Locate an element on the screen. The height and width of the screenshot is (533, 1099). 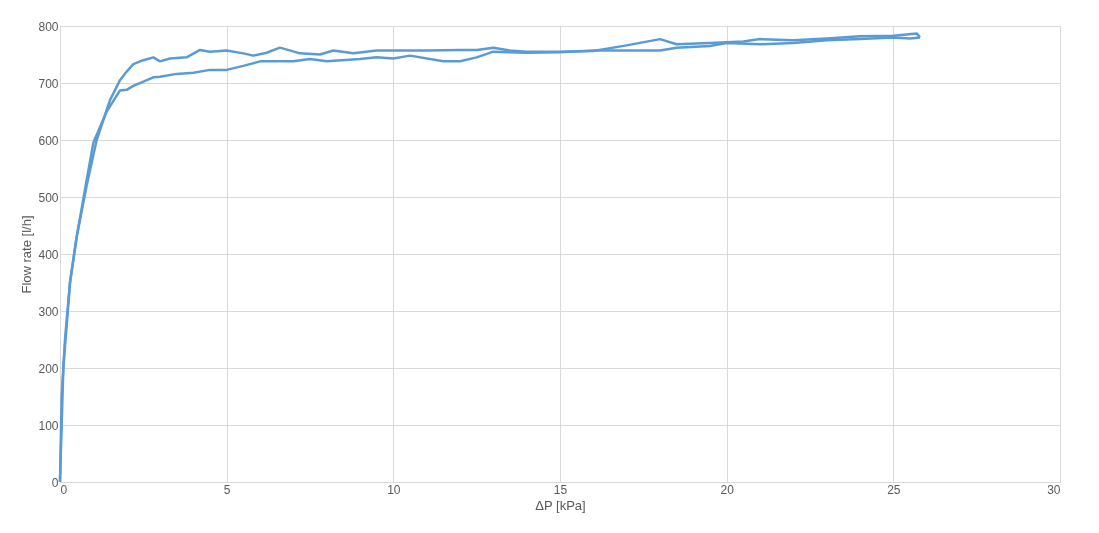
x-axis-title: ΔP [kPa] is located at coordinates (560, 505).